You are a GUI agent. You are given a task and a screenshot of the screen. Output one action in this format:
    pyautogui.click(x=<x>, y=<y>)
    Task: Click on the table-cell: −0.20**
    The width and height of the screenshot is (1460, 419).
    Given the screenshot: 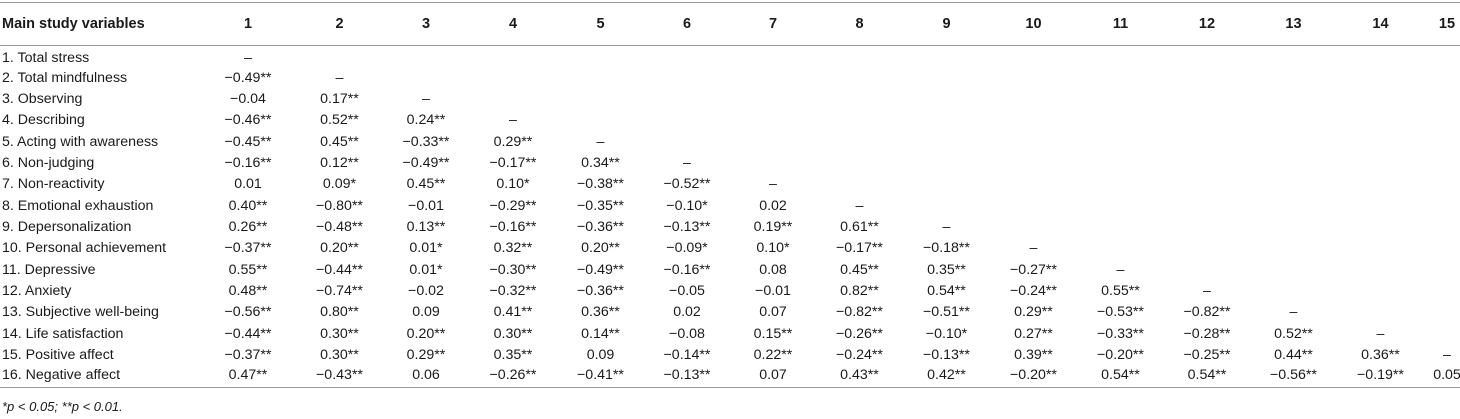 What is the action you would take?
    pyautogui.click(x=1120, y=354)
    